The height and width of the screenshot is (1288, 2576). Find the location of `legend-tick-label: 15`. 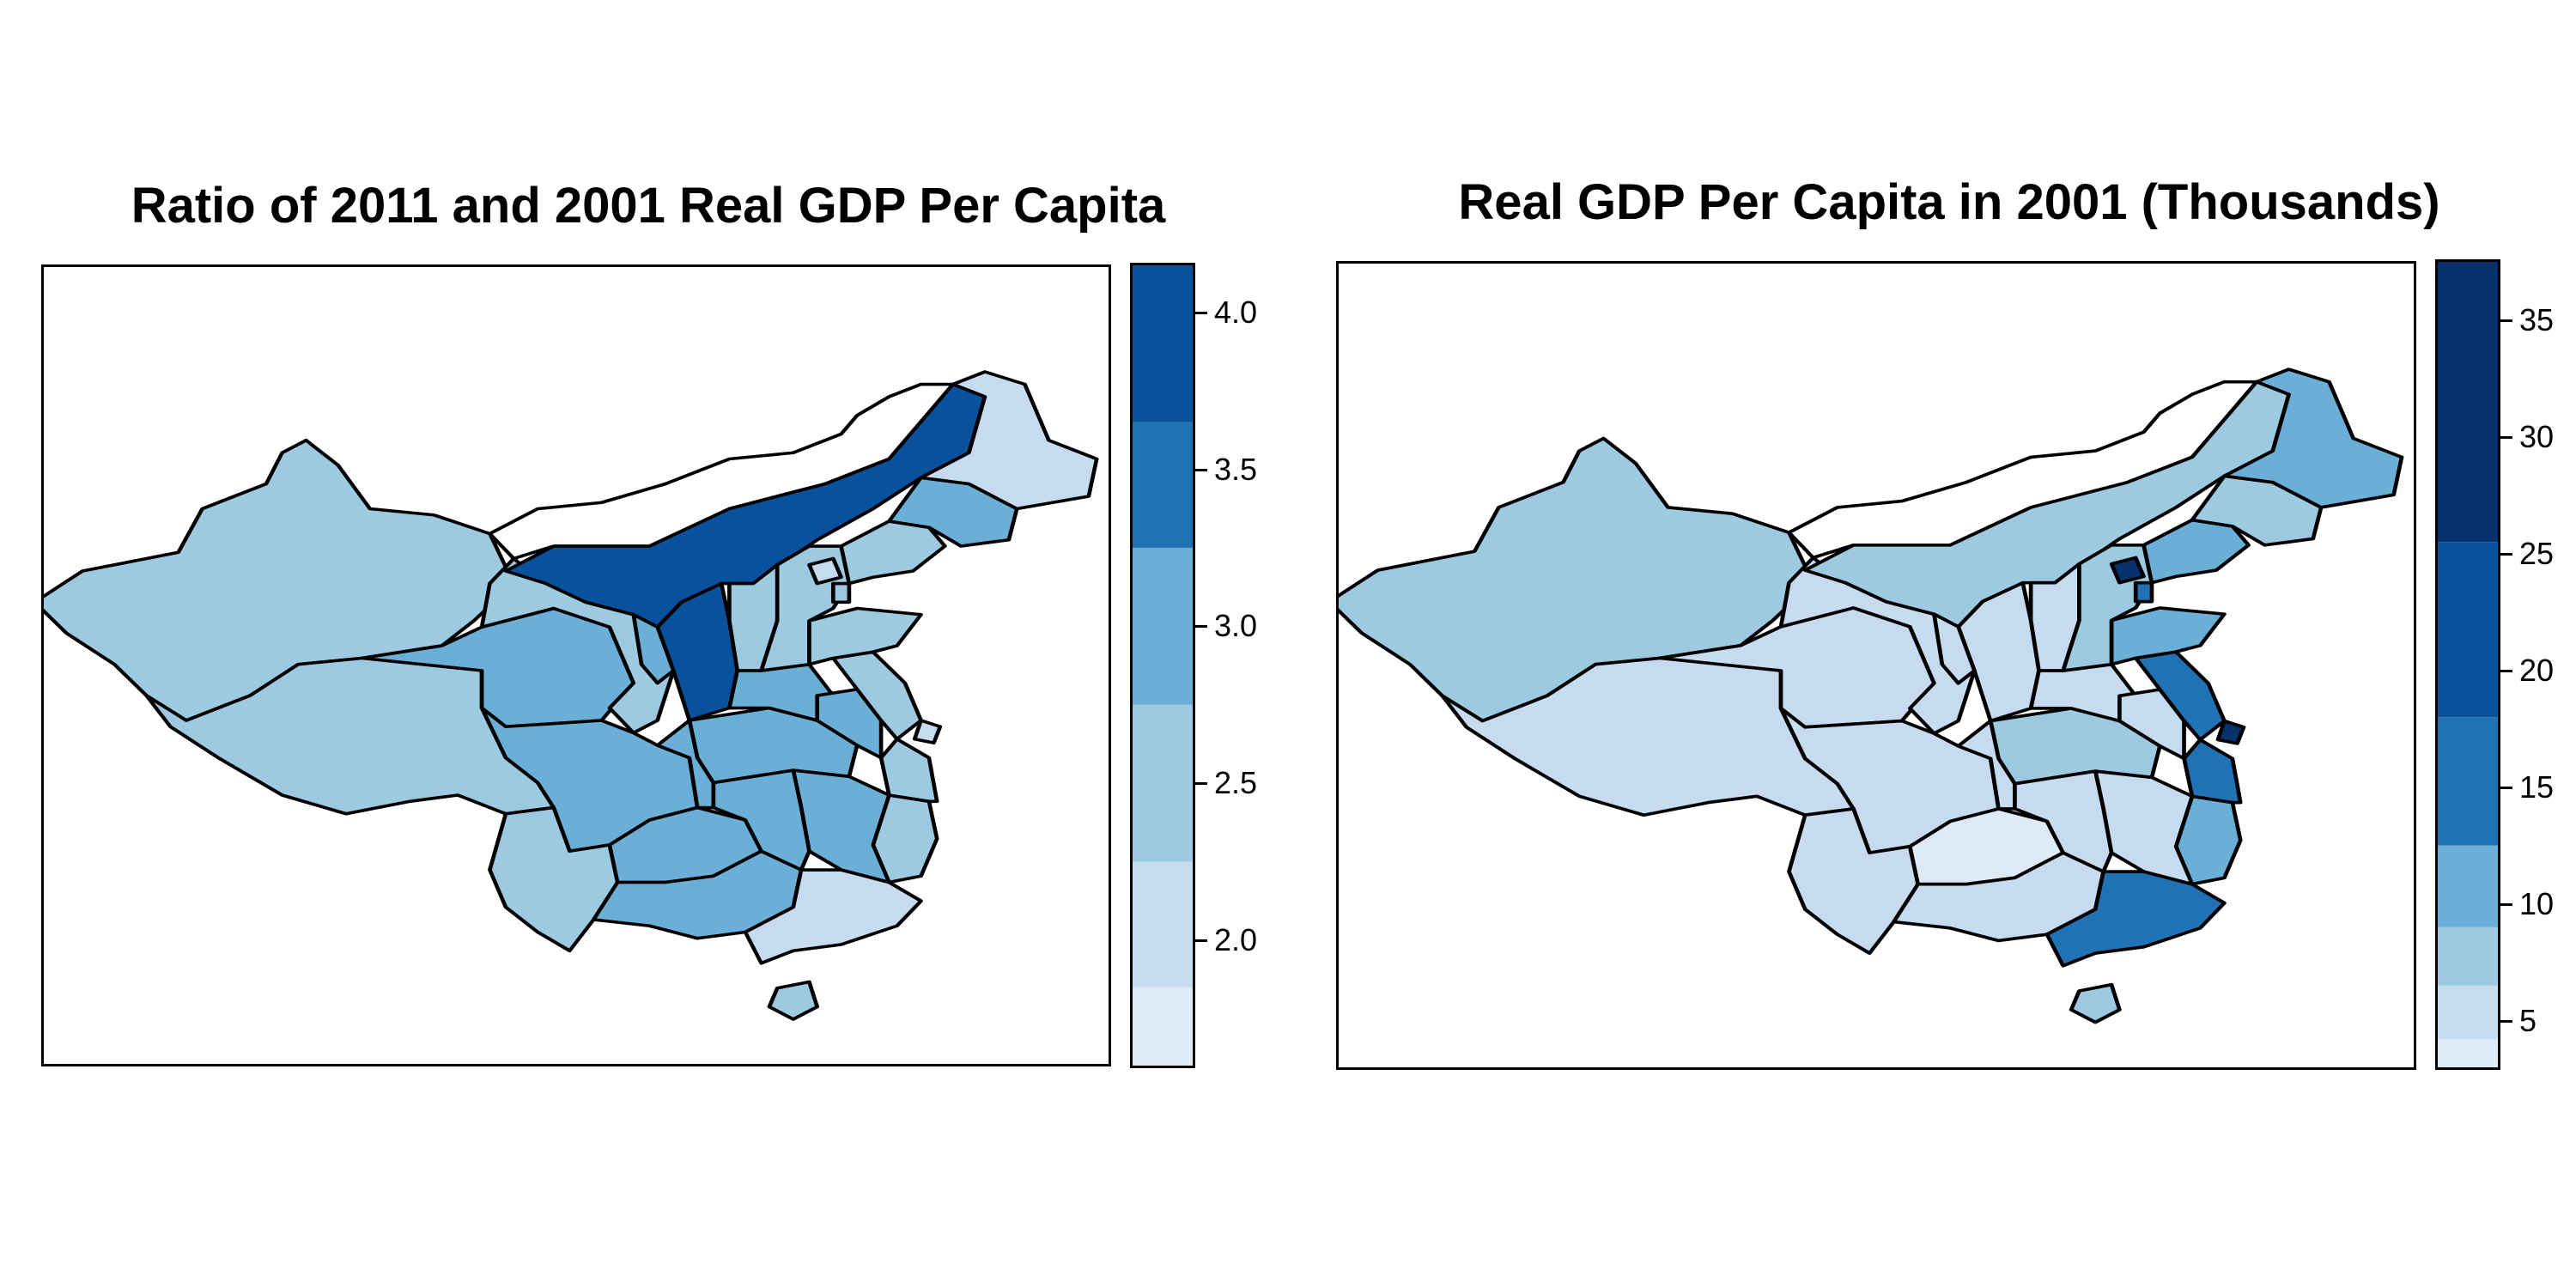

legend-tick-label: 15 is located at coordinates (2537, 787).